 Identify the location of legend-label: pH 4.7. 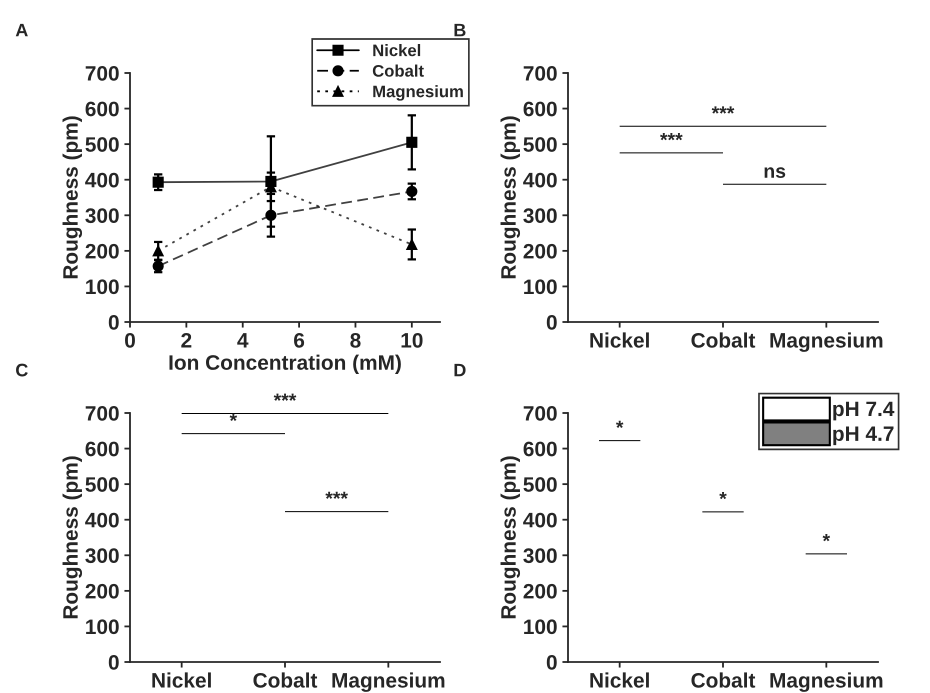
(863, 436).